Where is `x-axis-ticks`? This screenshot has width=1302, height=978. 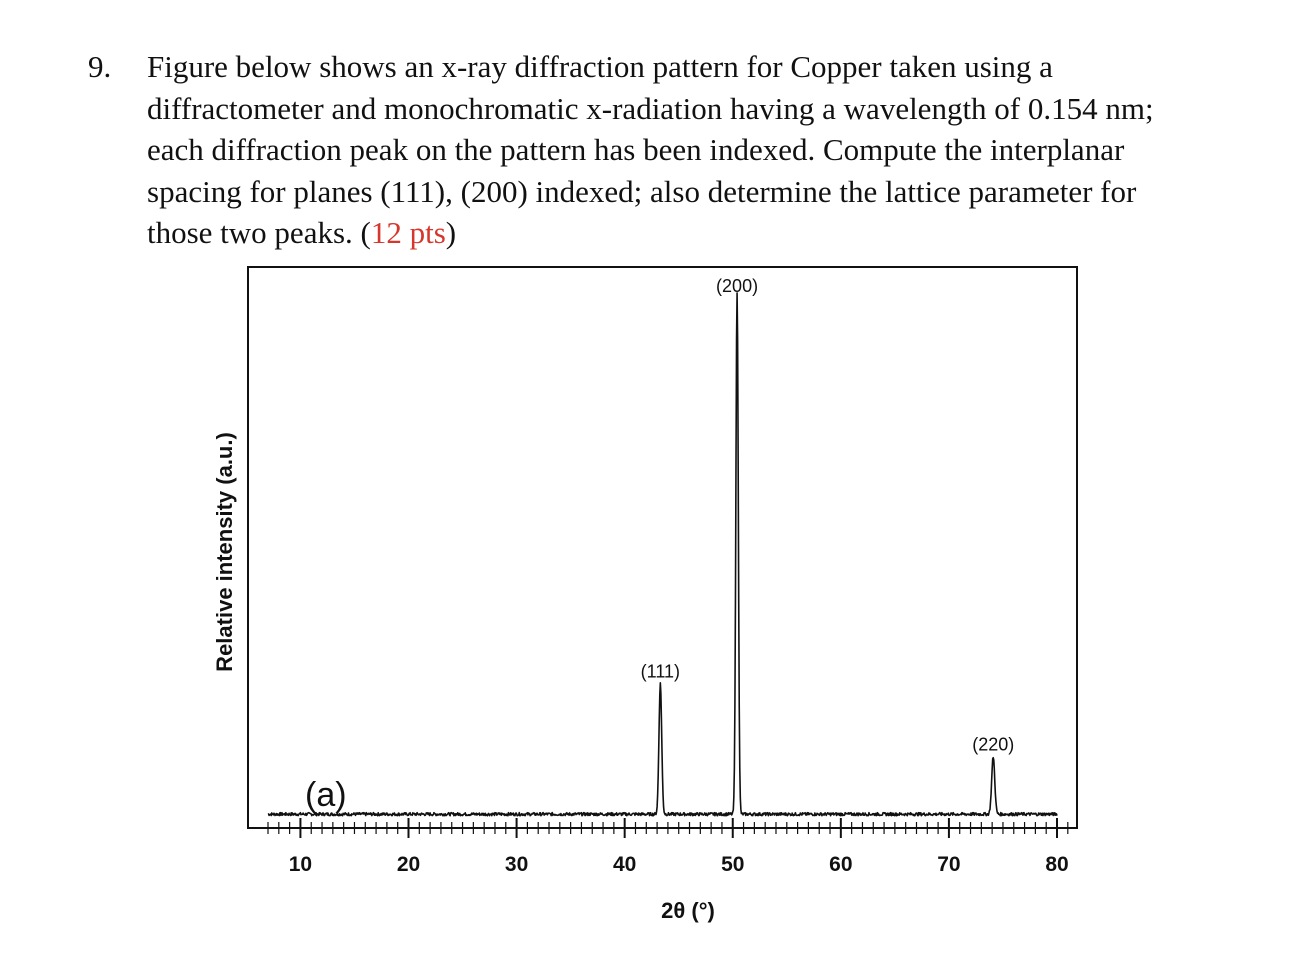
x-axis-ticks is located at coordinates (668, 828).